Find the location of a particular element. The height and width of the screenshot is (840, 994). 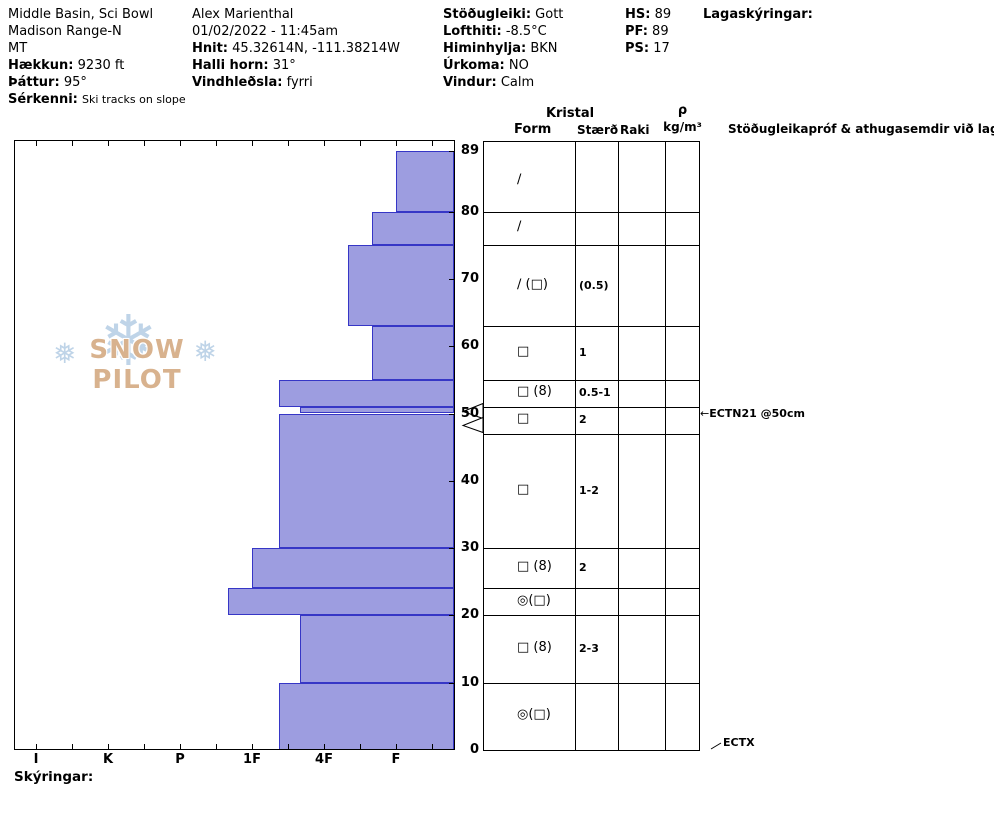

test-result-label: ECTN21 @50cm is located at coordinates (757, 413).